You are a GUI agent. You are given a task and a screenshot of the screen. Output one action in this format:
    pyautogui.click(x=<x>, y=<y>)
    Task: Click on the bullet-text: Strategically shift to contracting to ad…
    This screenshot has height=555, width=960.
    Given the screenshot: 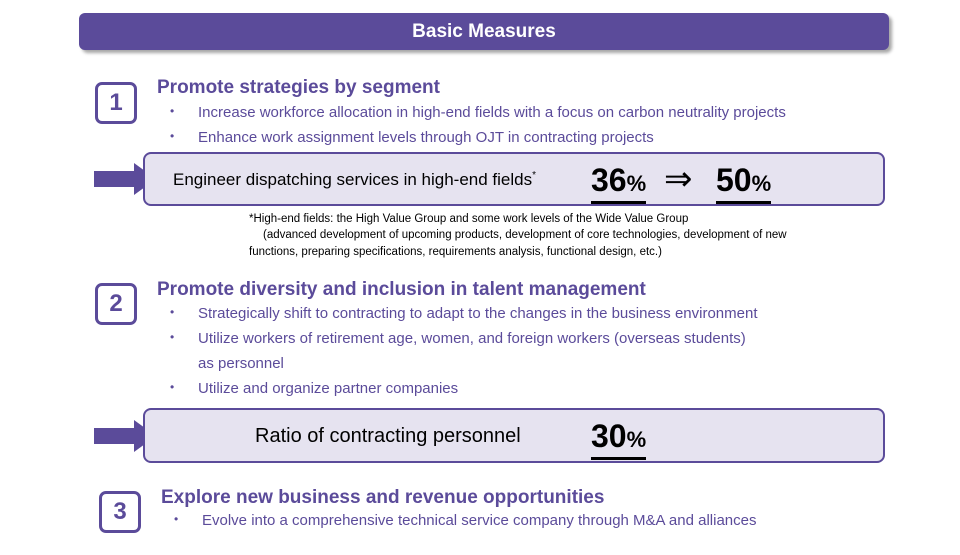 What is the action you would take?
    pyautogui.click(x=478, y=313)
    